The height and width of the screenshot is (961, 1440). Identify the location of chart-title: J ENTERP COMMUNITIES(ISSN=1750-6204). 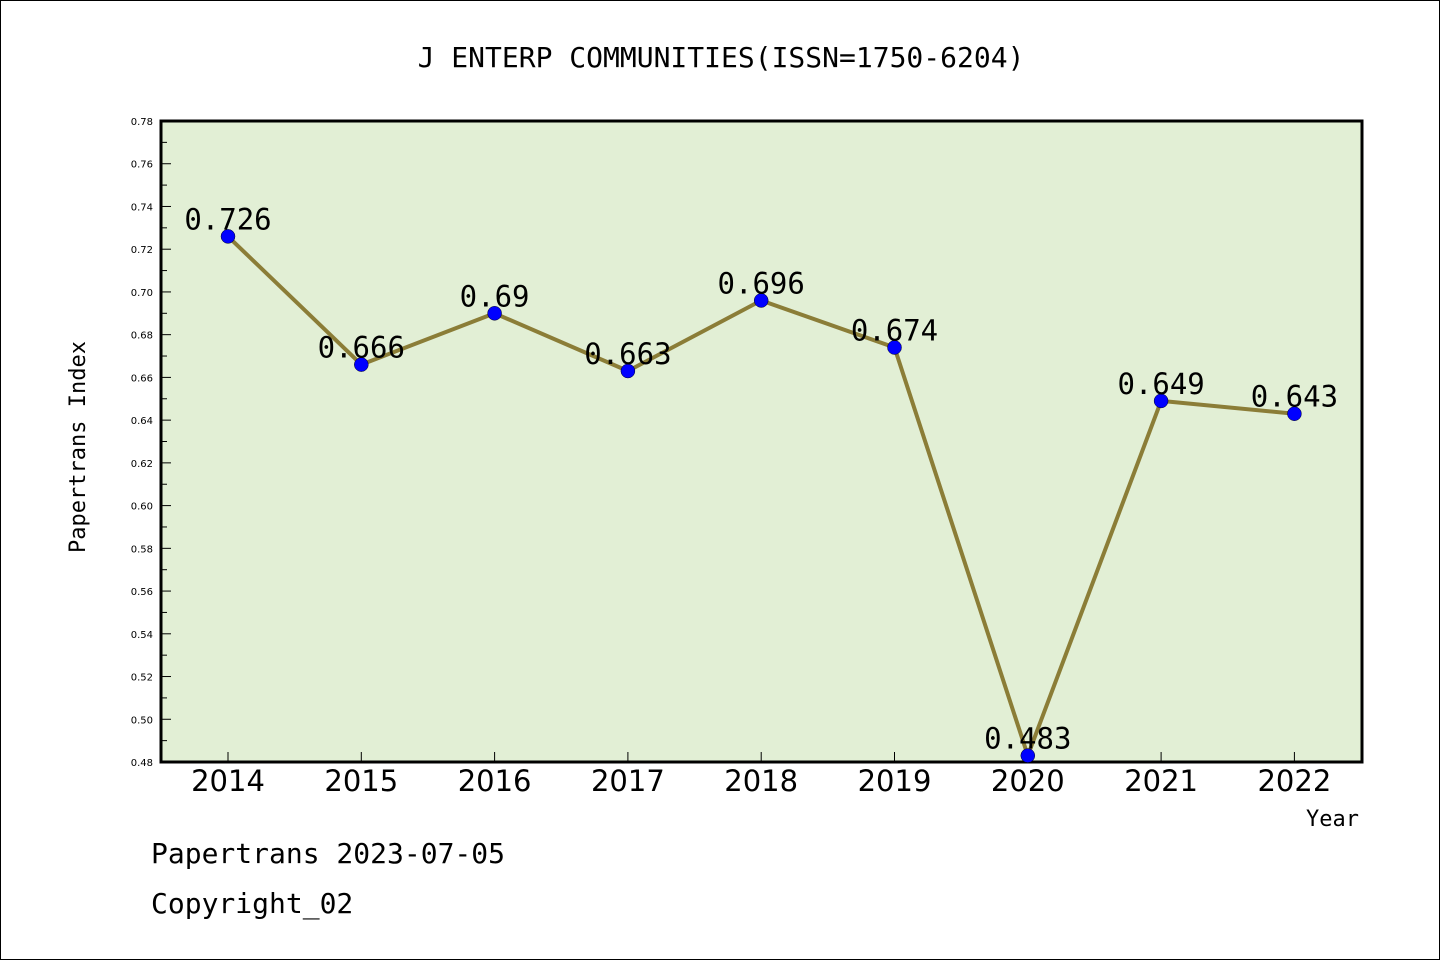
(721, 57).